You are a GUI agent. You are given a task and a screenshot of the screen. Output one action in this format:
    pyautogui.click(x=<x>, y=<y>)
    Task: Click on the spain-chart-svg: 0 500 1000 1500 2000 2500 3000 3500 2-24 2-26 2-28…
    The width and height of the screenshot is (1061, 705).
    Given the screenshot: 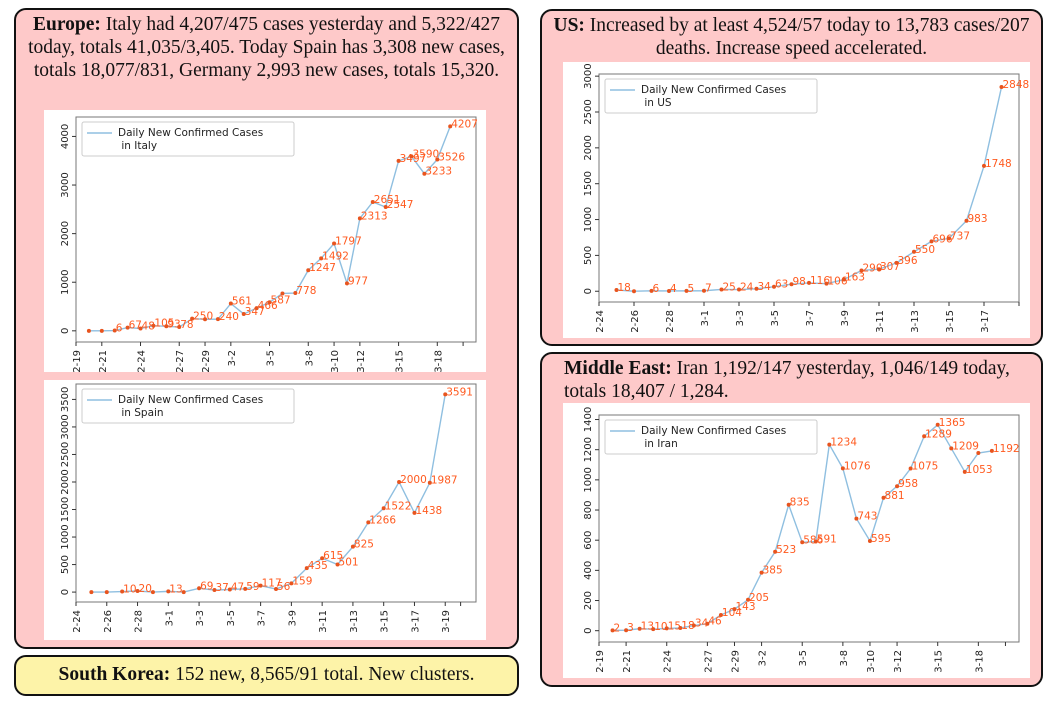 What is the action you would take?
    pyautogui.click(x=268, y=508)
    